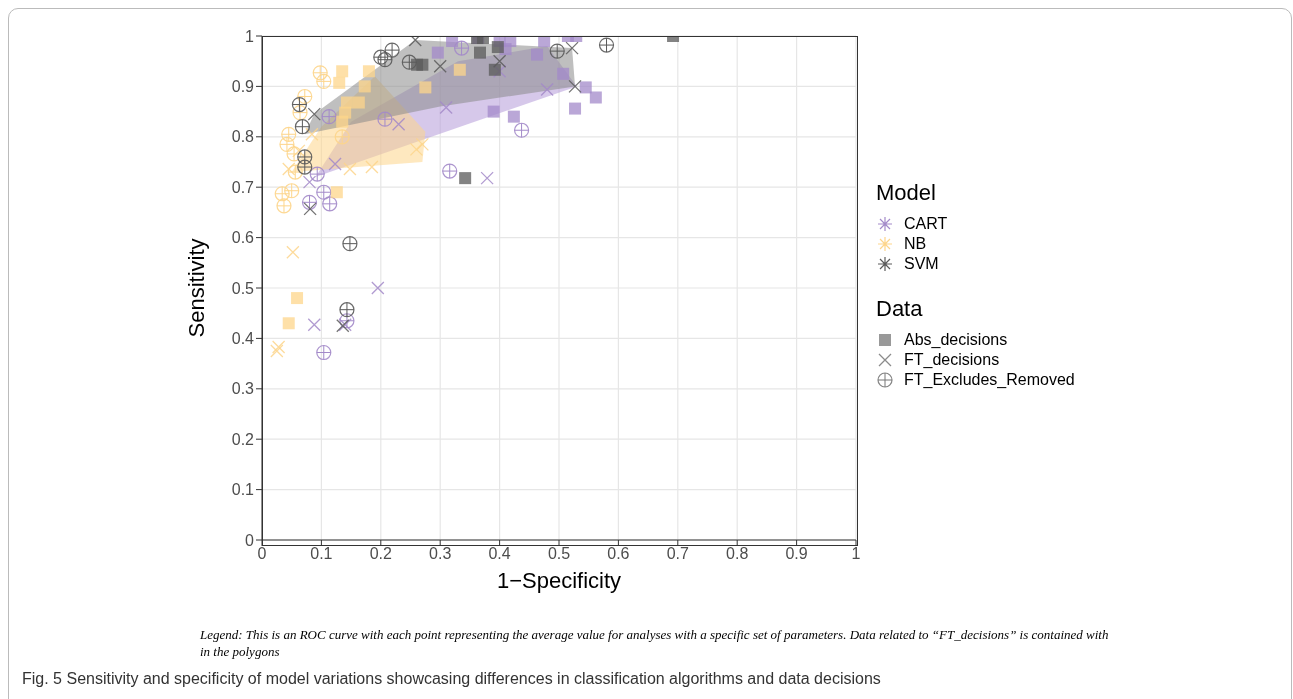 This screenshot has height=699, width=1293. Describe the element at coordinates (921, 264) in the screenshot. I see `legend-label: SVM` at that location.